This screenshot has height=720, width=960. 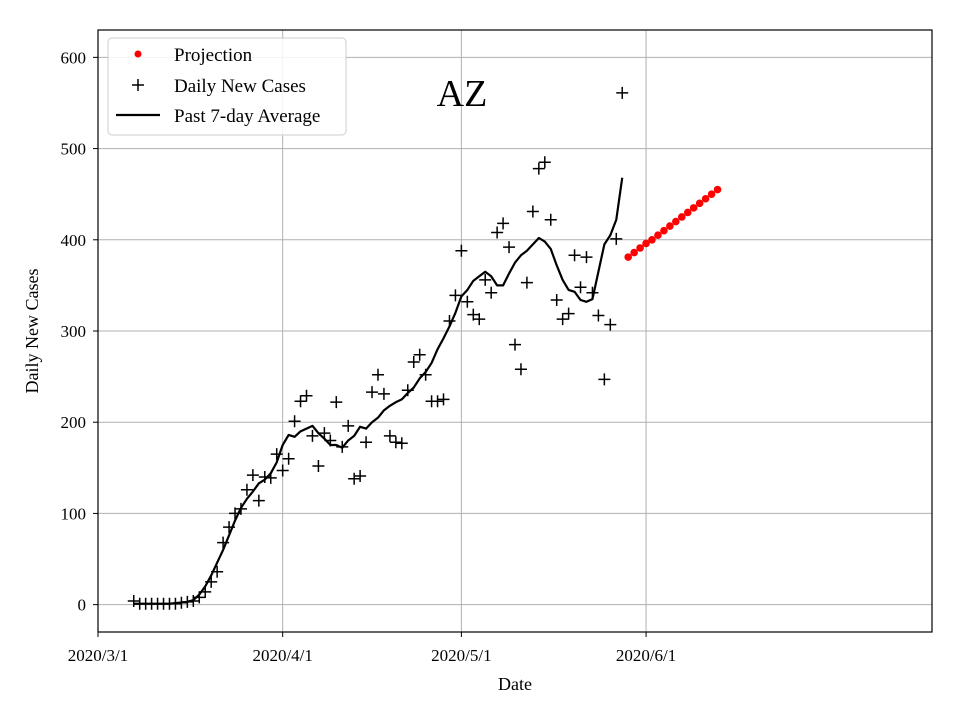 I want to click on x-tick-label: 2020/3/1, so click(x=98, y=655).